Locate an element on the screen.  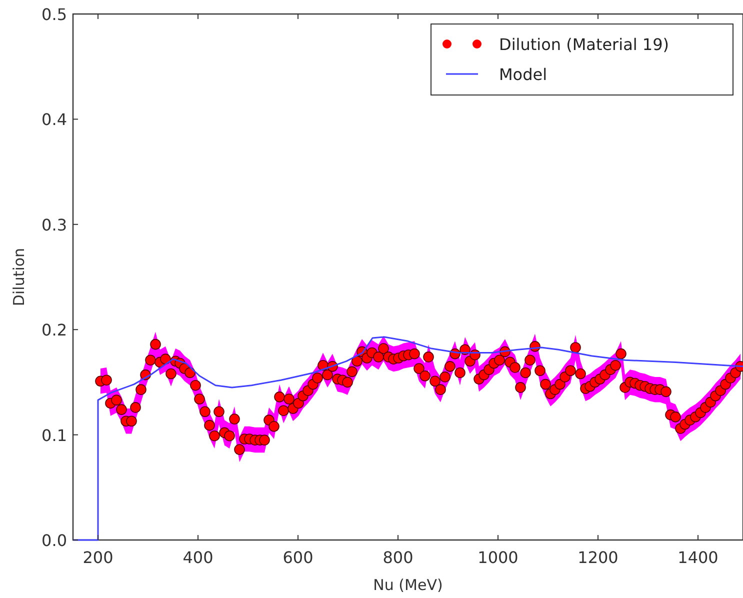
legend-label: Dilution (Material 19) is located at coordinates (584, 44).